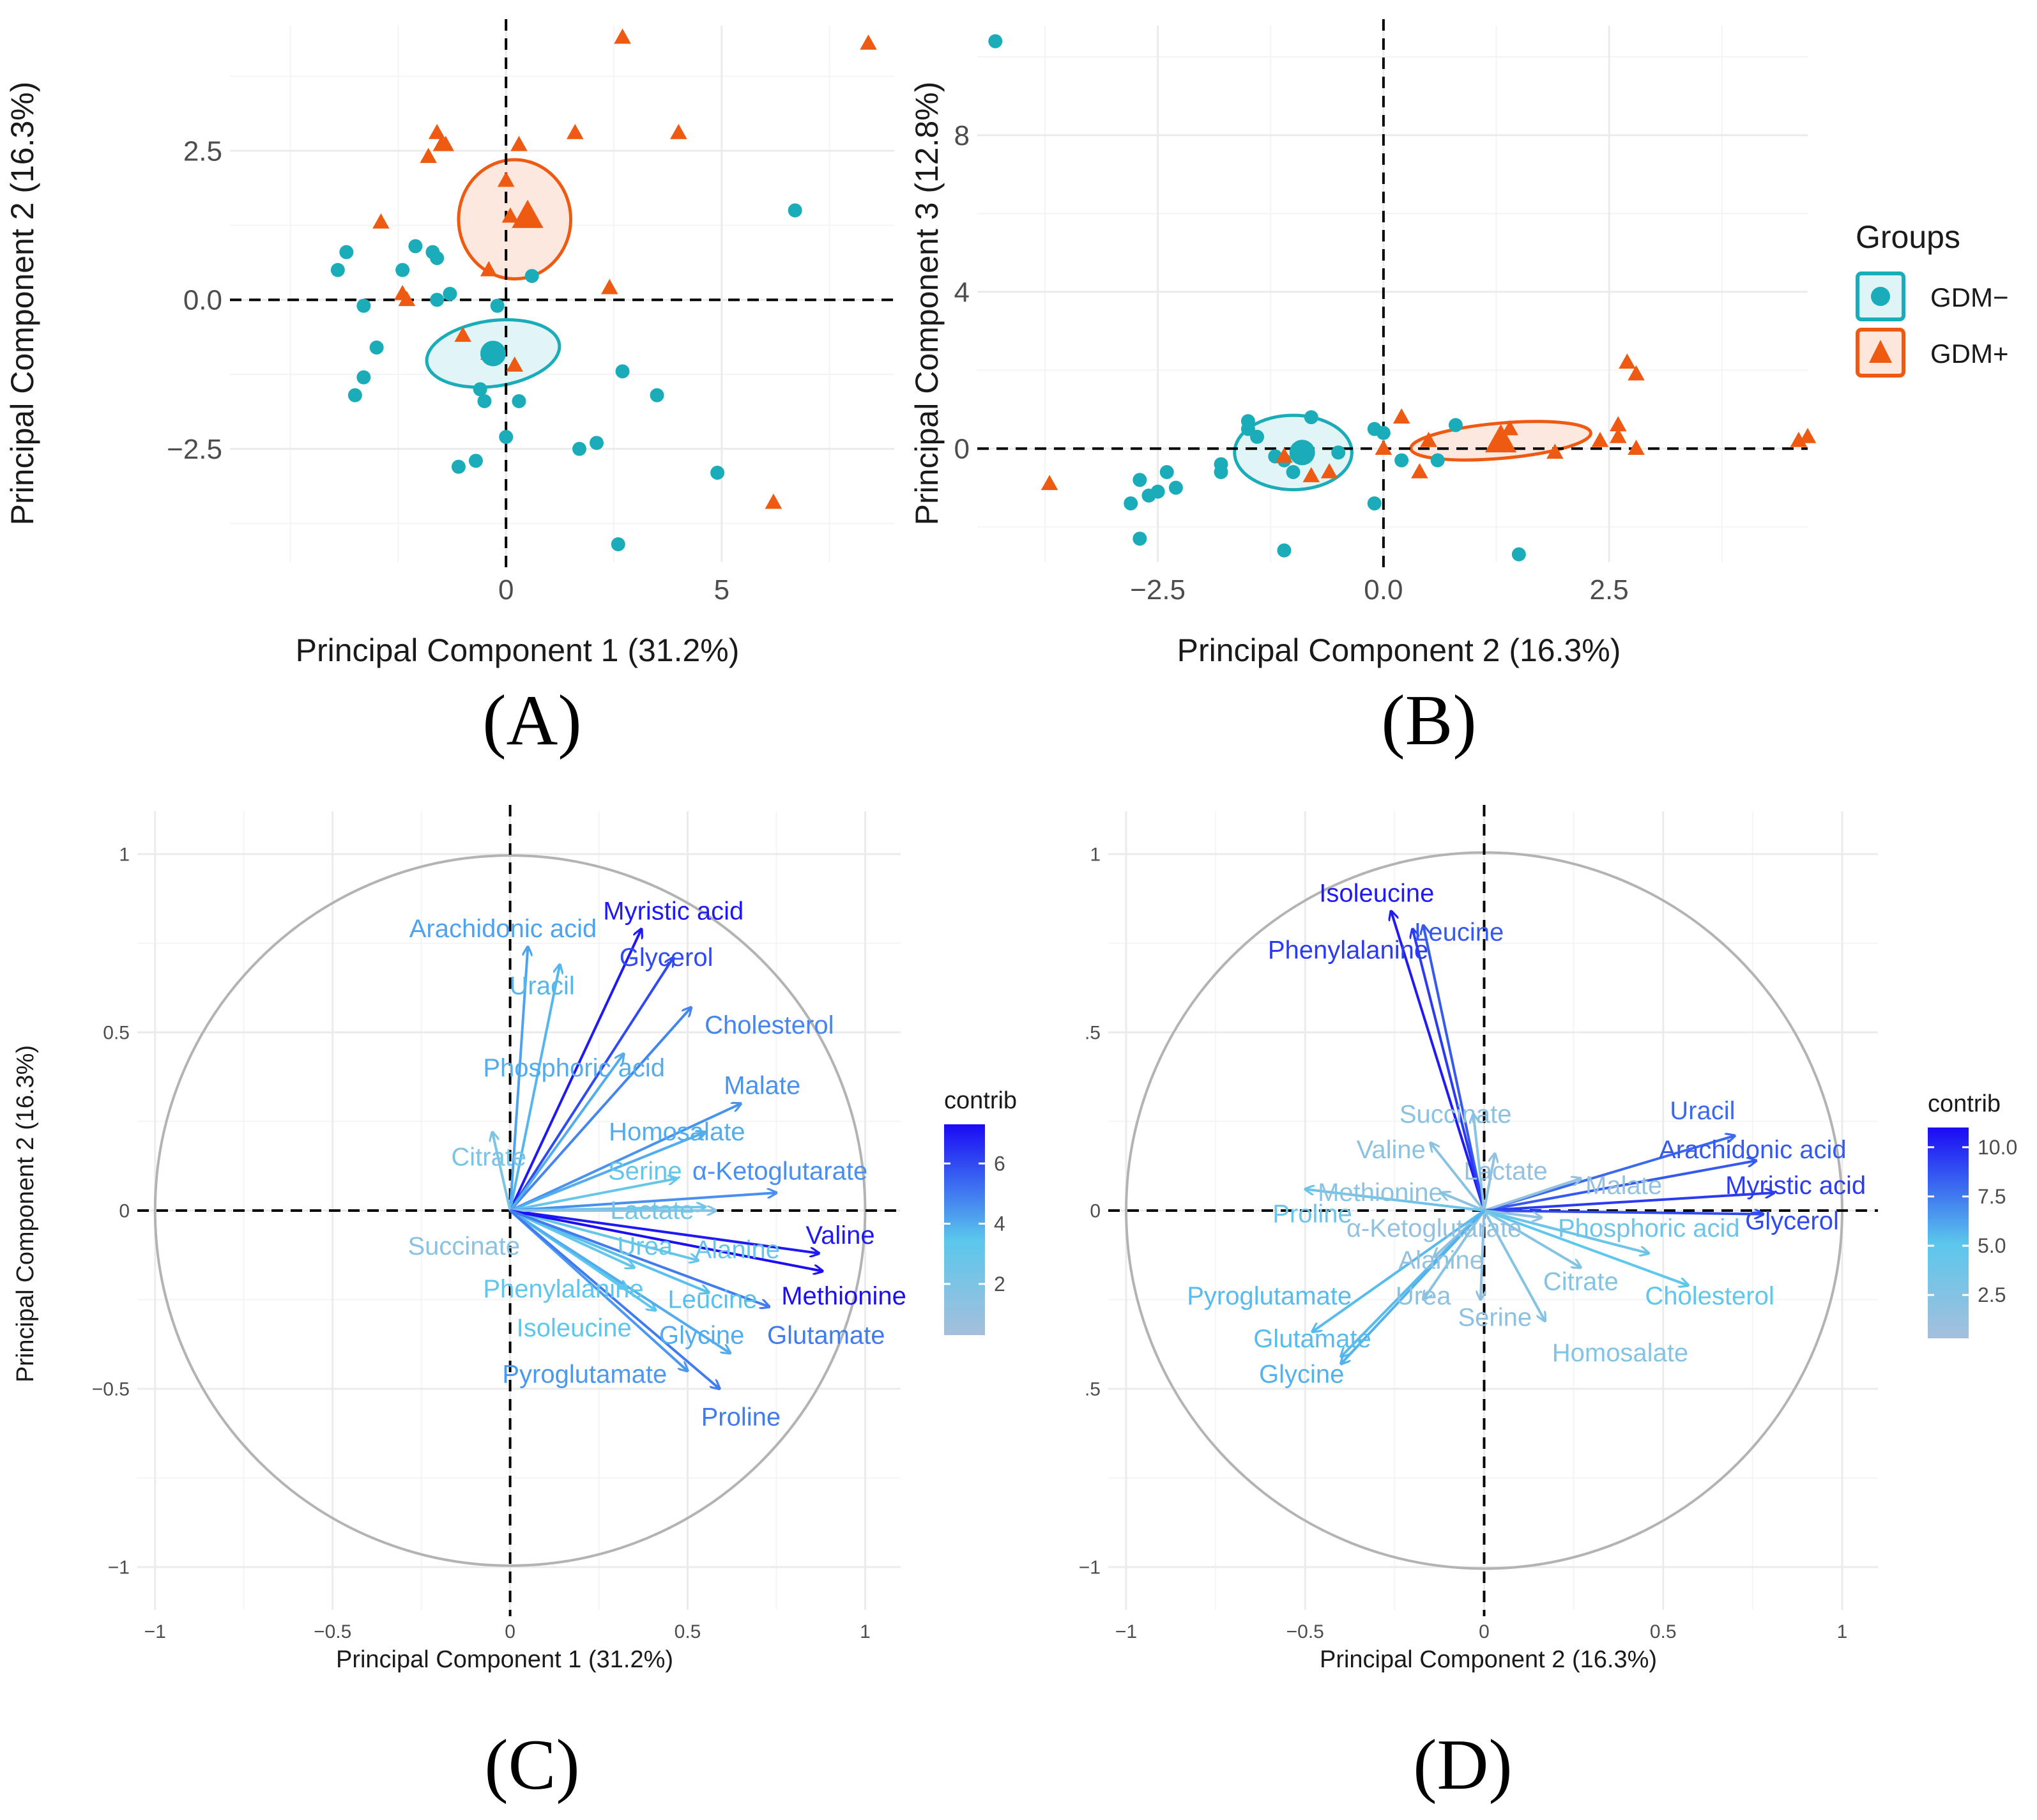 This screenshot has width=2037, height=1820. Describe the element at coordinates (1424, 1296) in the screenshot. I see `panel-d-variable-label: Urea` at that location.